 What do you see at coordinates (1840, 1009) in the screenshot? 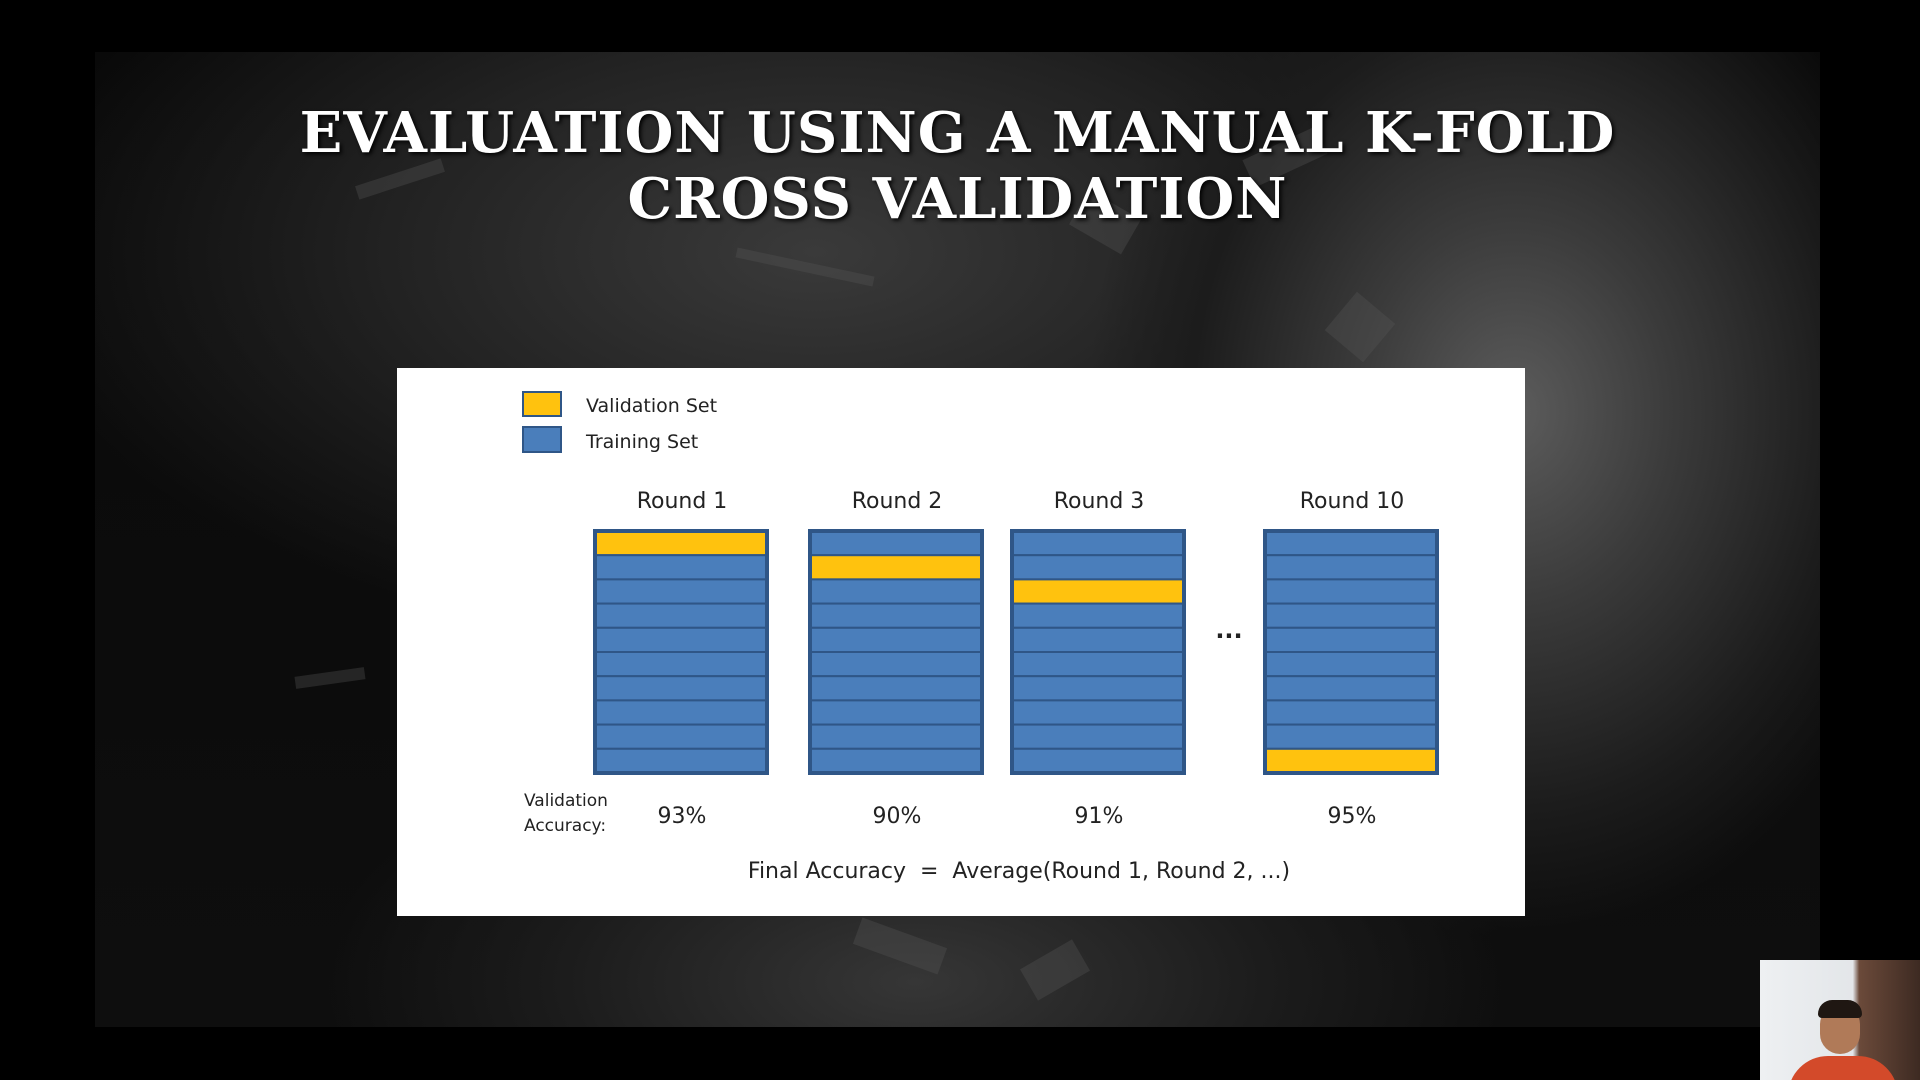
I see `presenter-hair` at bounding box center [1840, 1009].